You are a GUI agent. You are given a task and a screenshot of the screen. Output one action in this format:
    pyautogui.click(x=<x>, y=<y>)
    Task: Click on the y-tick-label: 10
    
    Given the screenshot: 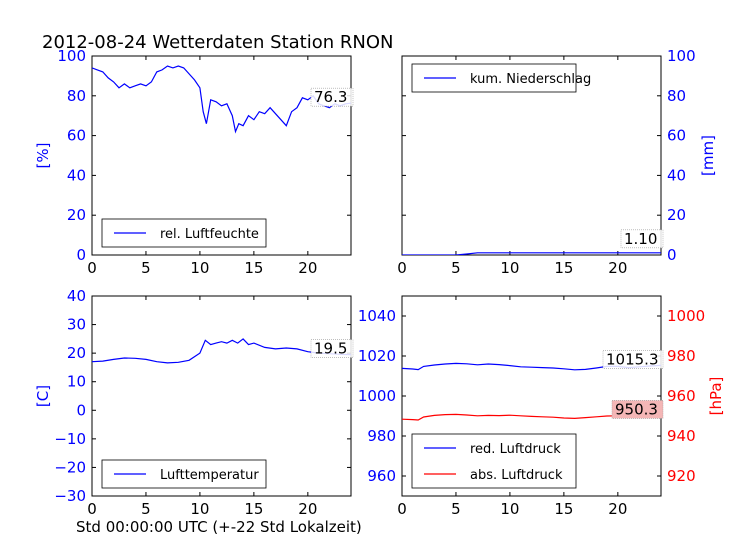 What is the action you would take?
    pyautogui.click(x=76, y=382)
    